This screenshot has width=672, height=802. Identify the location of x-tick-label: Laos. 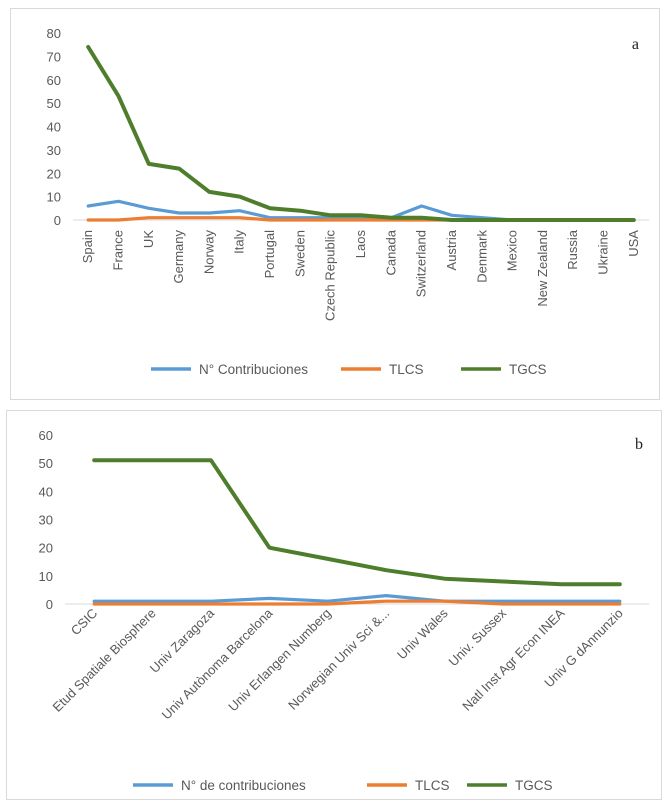
(360, 244).